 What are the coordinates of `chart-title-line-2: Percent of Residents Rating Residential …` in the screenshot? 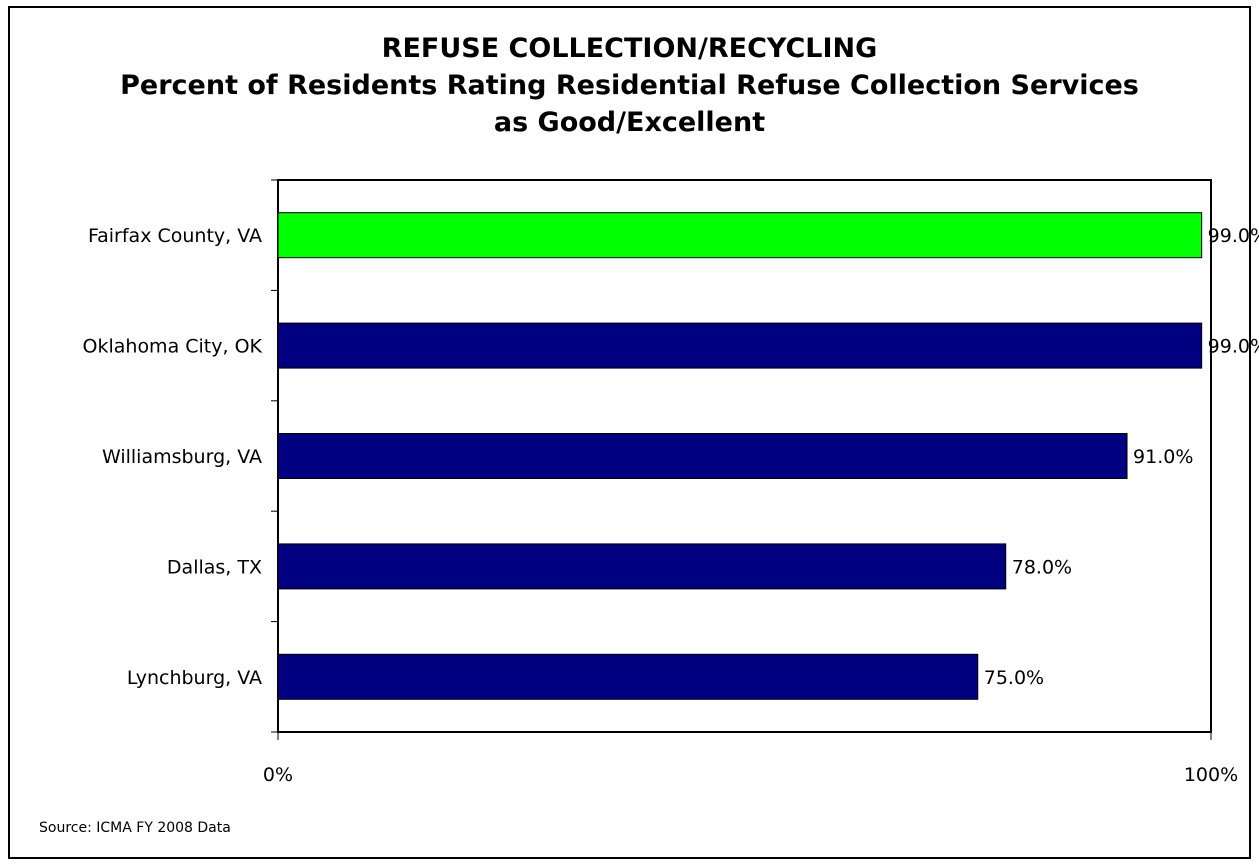 It's located at (629, 85).